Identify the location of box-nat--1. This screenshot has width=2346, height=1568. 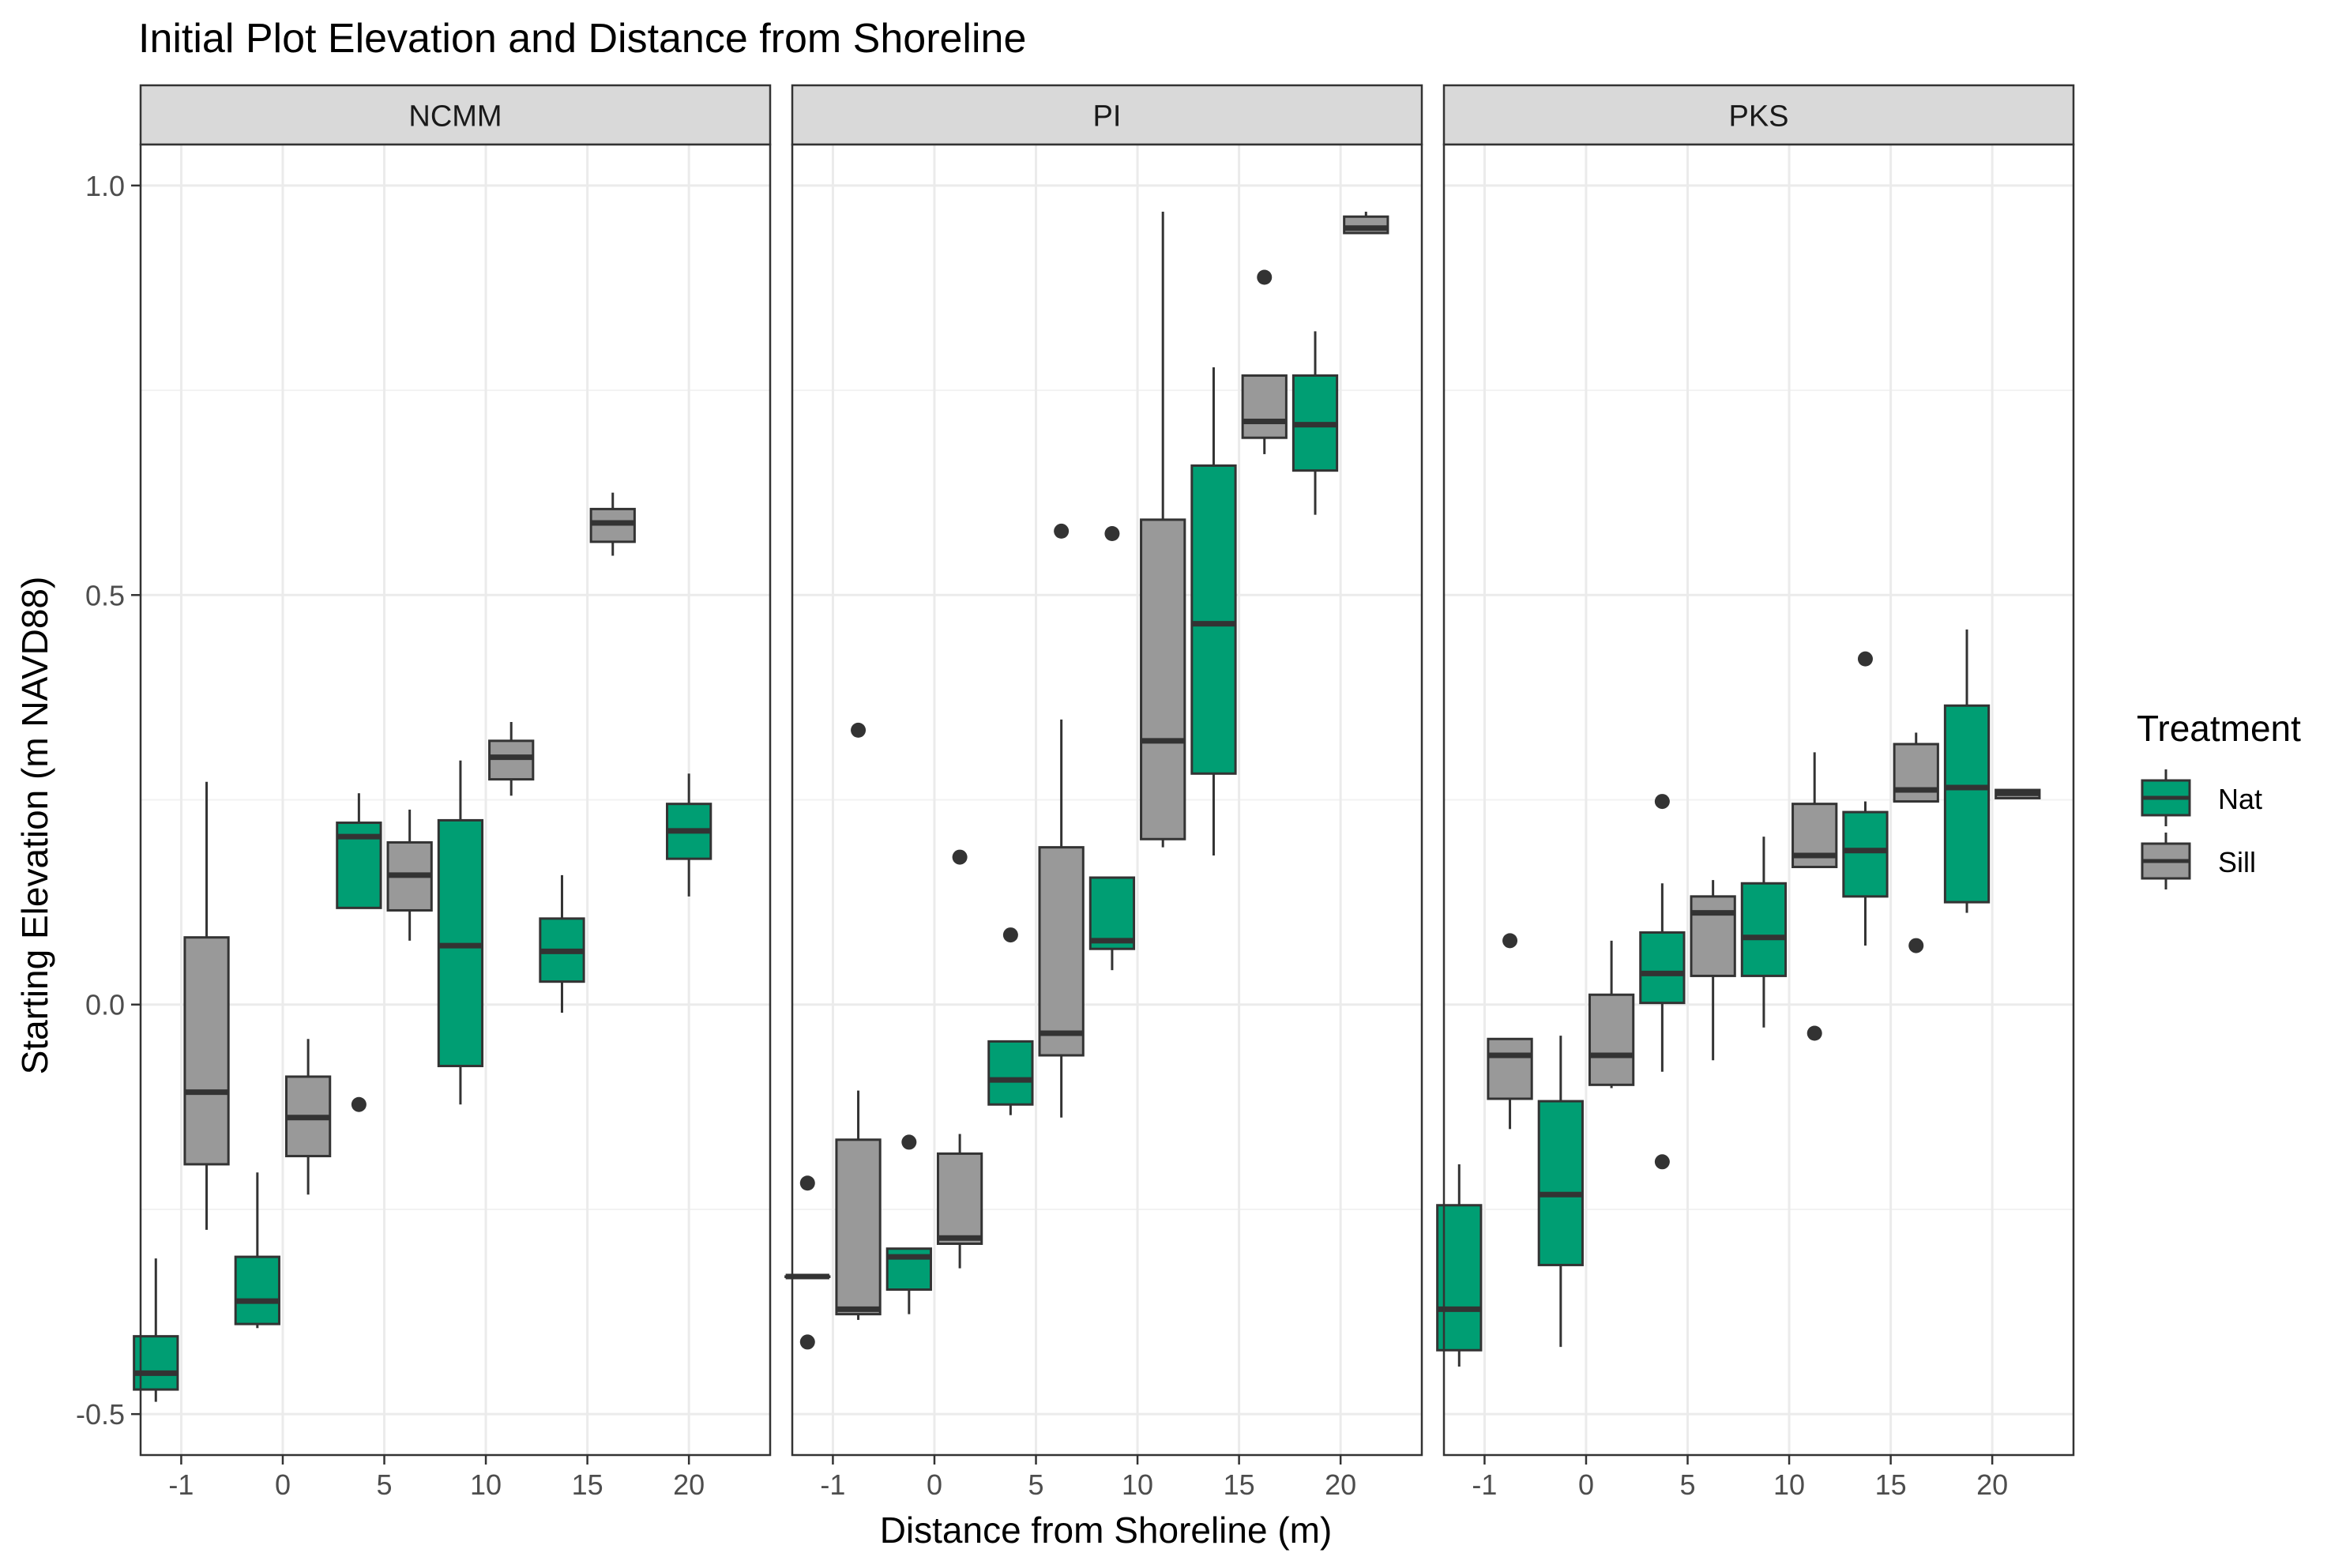
(807, 1262).